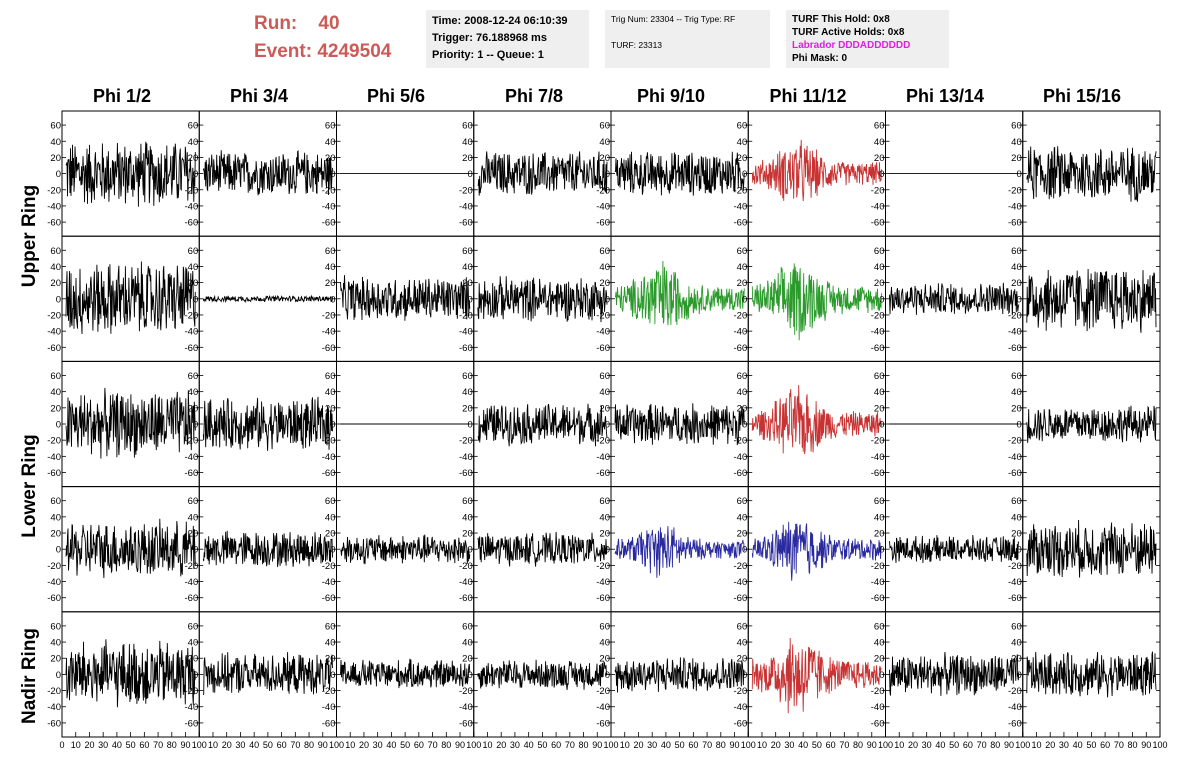 Image resolution: width=1196 pixels, height=776 pixels. I want to click on phi-header-8: Phi 15/16, so click(1082, 96).